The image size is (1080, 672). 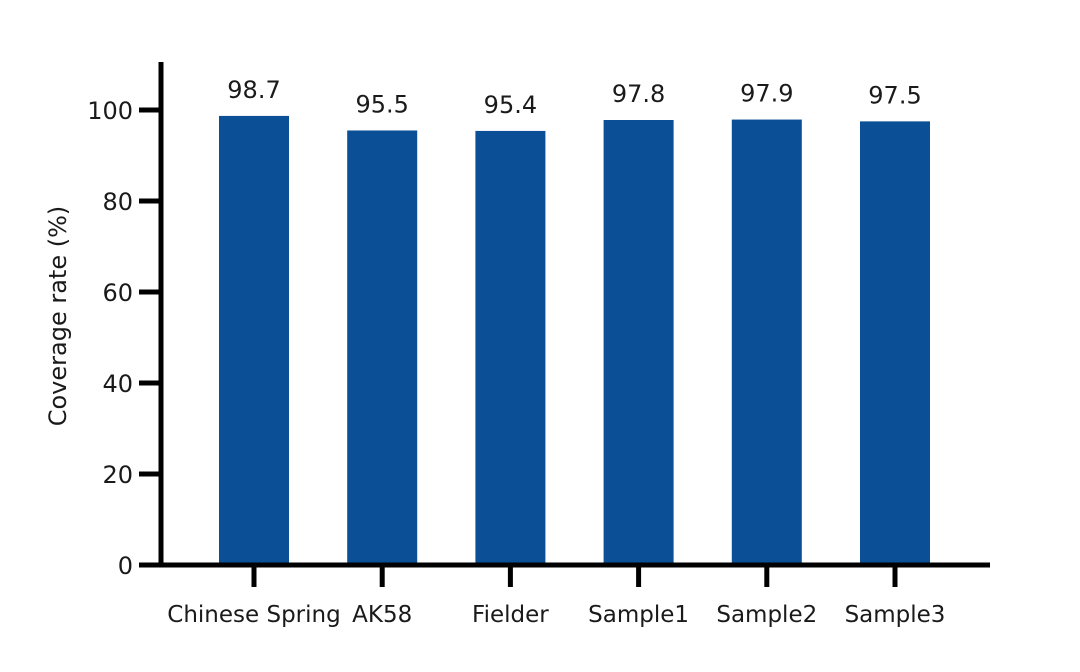 I want to click on bar-chinese-spring, so click(x=254, y=340).